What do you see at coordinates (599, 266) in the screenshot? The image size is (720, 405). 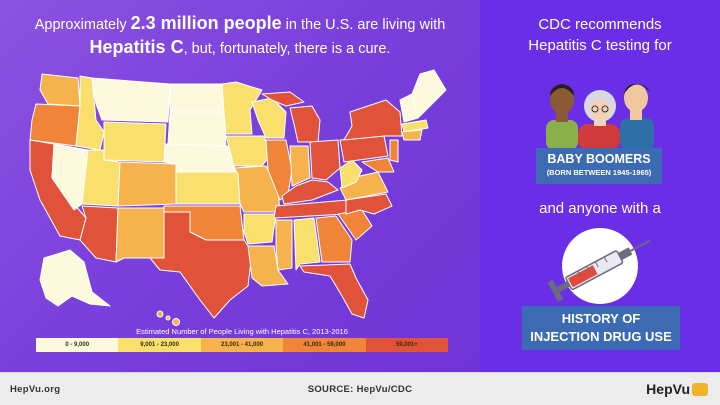 I see `syringe-icon` at bounding box center [599, 266].